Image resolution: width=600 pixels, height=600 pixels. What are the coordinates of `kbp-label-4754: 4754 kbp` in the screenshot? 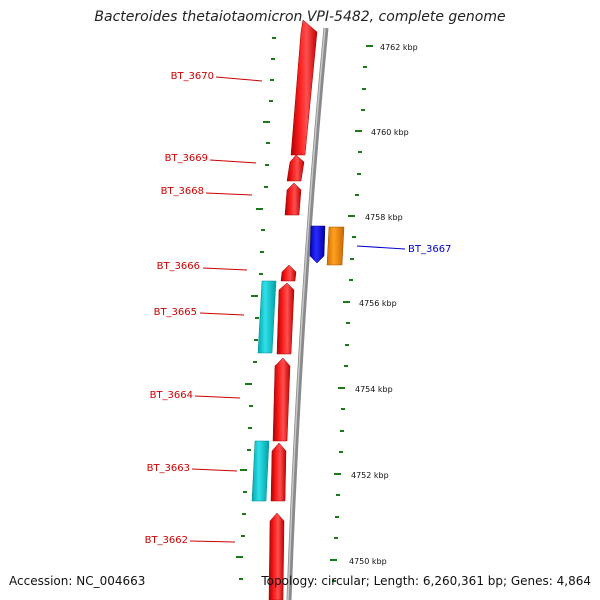 It's located at (374, 389).